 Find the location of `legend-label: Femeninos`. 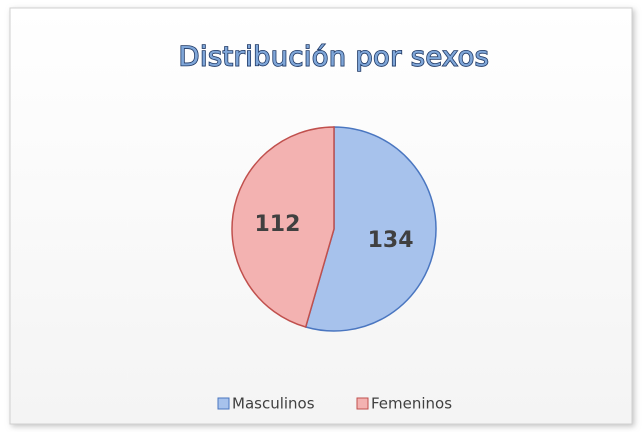

legend-label: Femeninos is located at coordinates (411, 404).